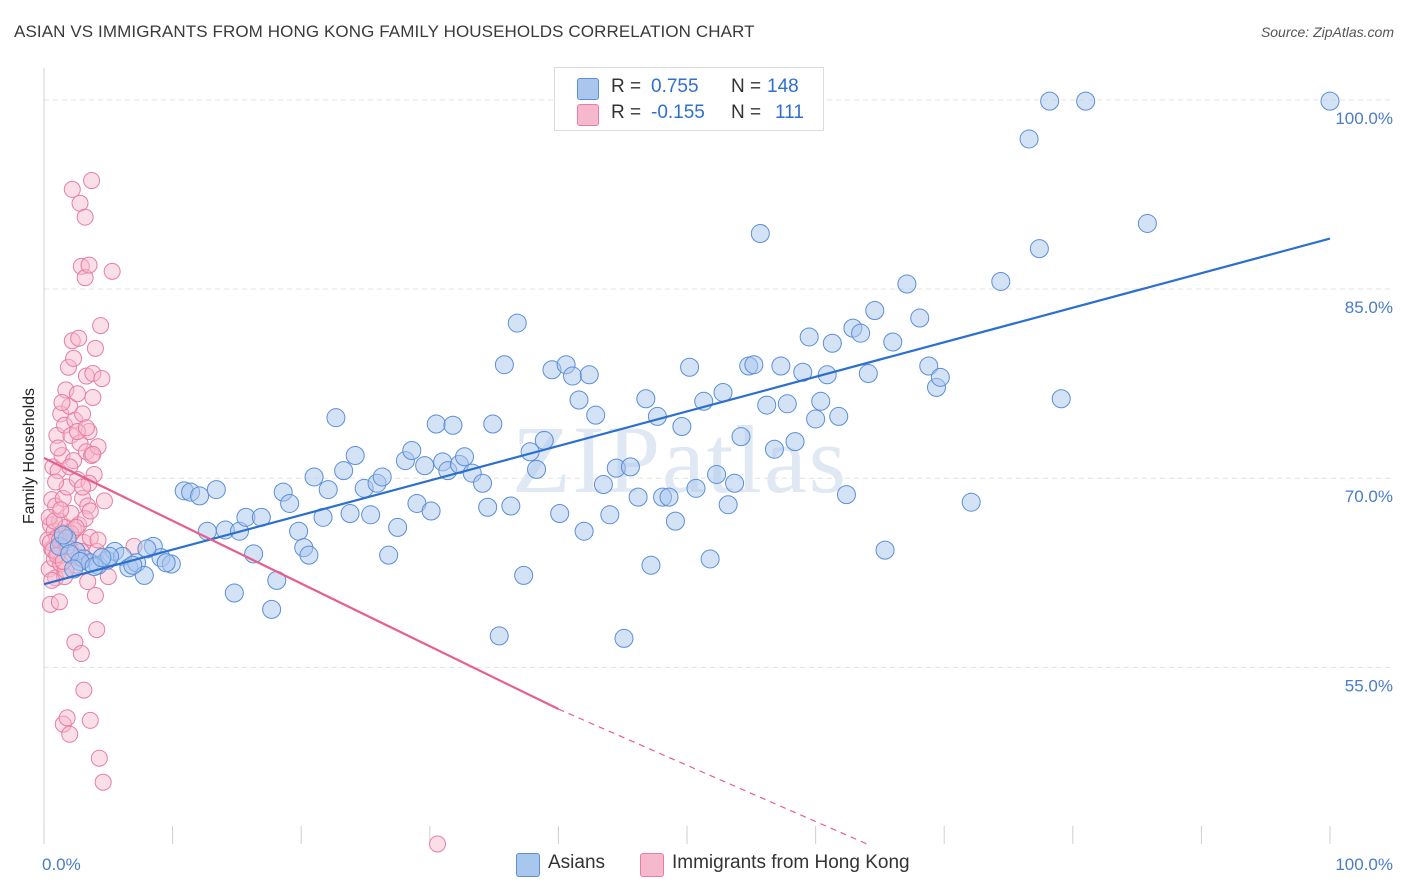 This screenshot has height=892, width=1406. Describe the element at coordinates (1364, 864) in the screenshot. I see `x-tick-label: 100.0%` at that location.